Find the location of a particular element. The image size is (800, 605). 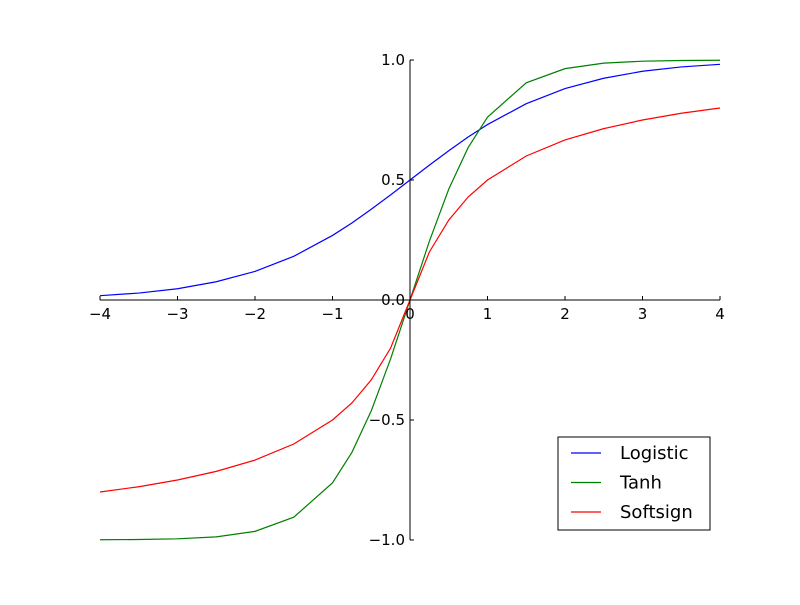

legend-label-softsign: Softsign is located at coordinates (656, 512).